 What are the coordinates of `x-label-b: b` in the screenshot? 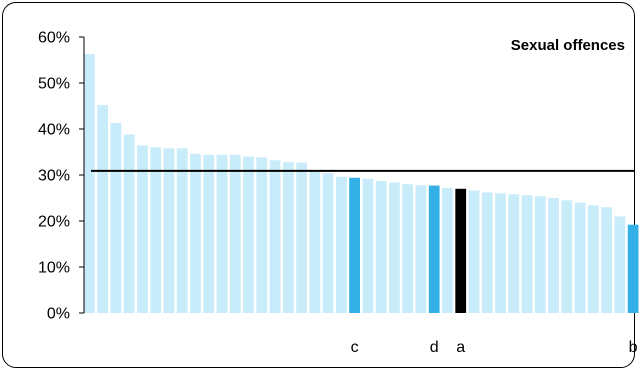 It's located at (633, 347).